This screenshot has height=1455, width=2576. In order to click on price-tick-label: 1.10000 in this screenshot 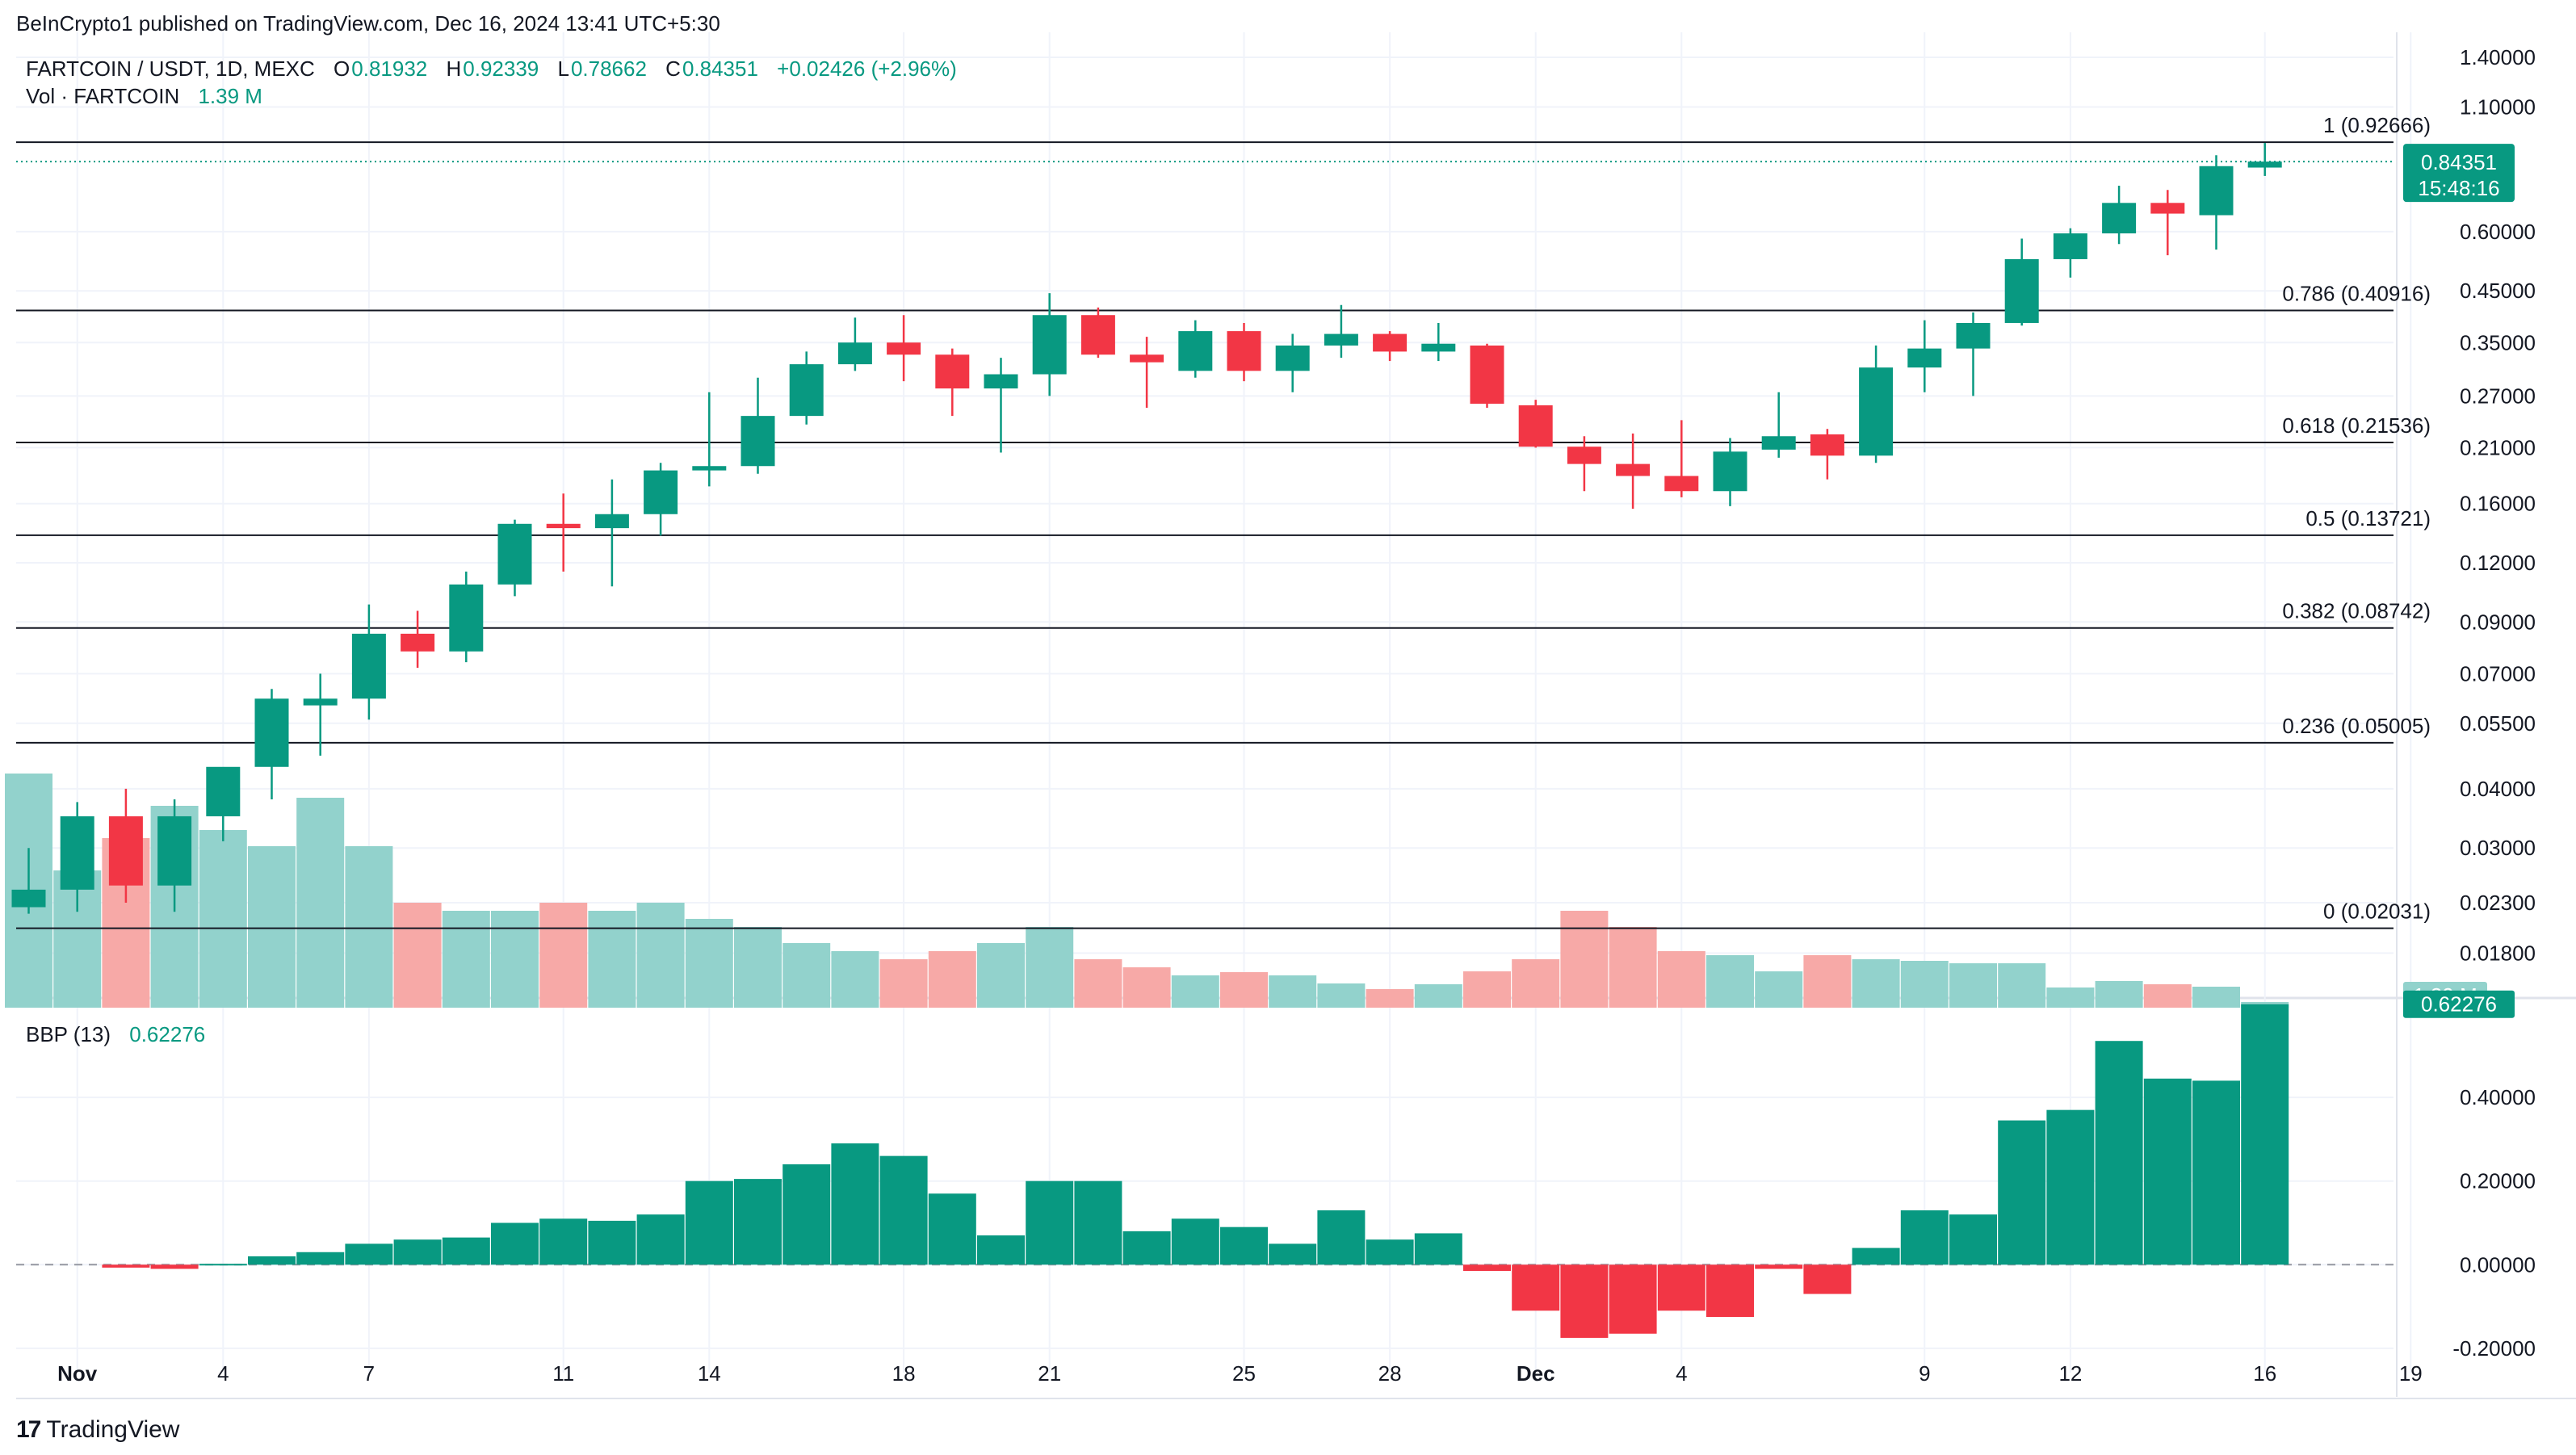, I will do `click(2498, 107)`.